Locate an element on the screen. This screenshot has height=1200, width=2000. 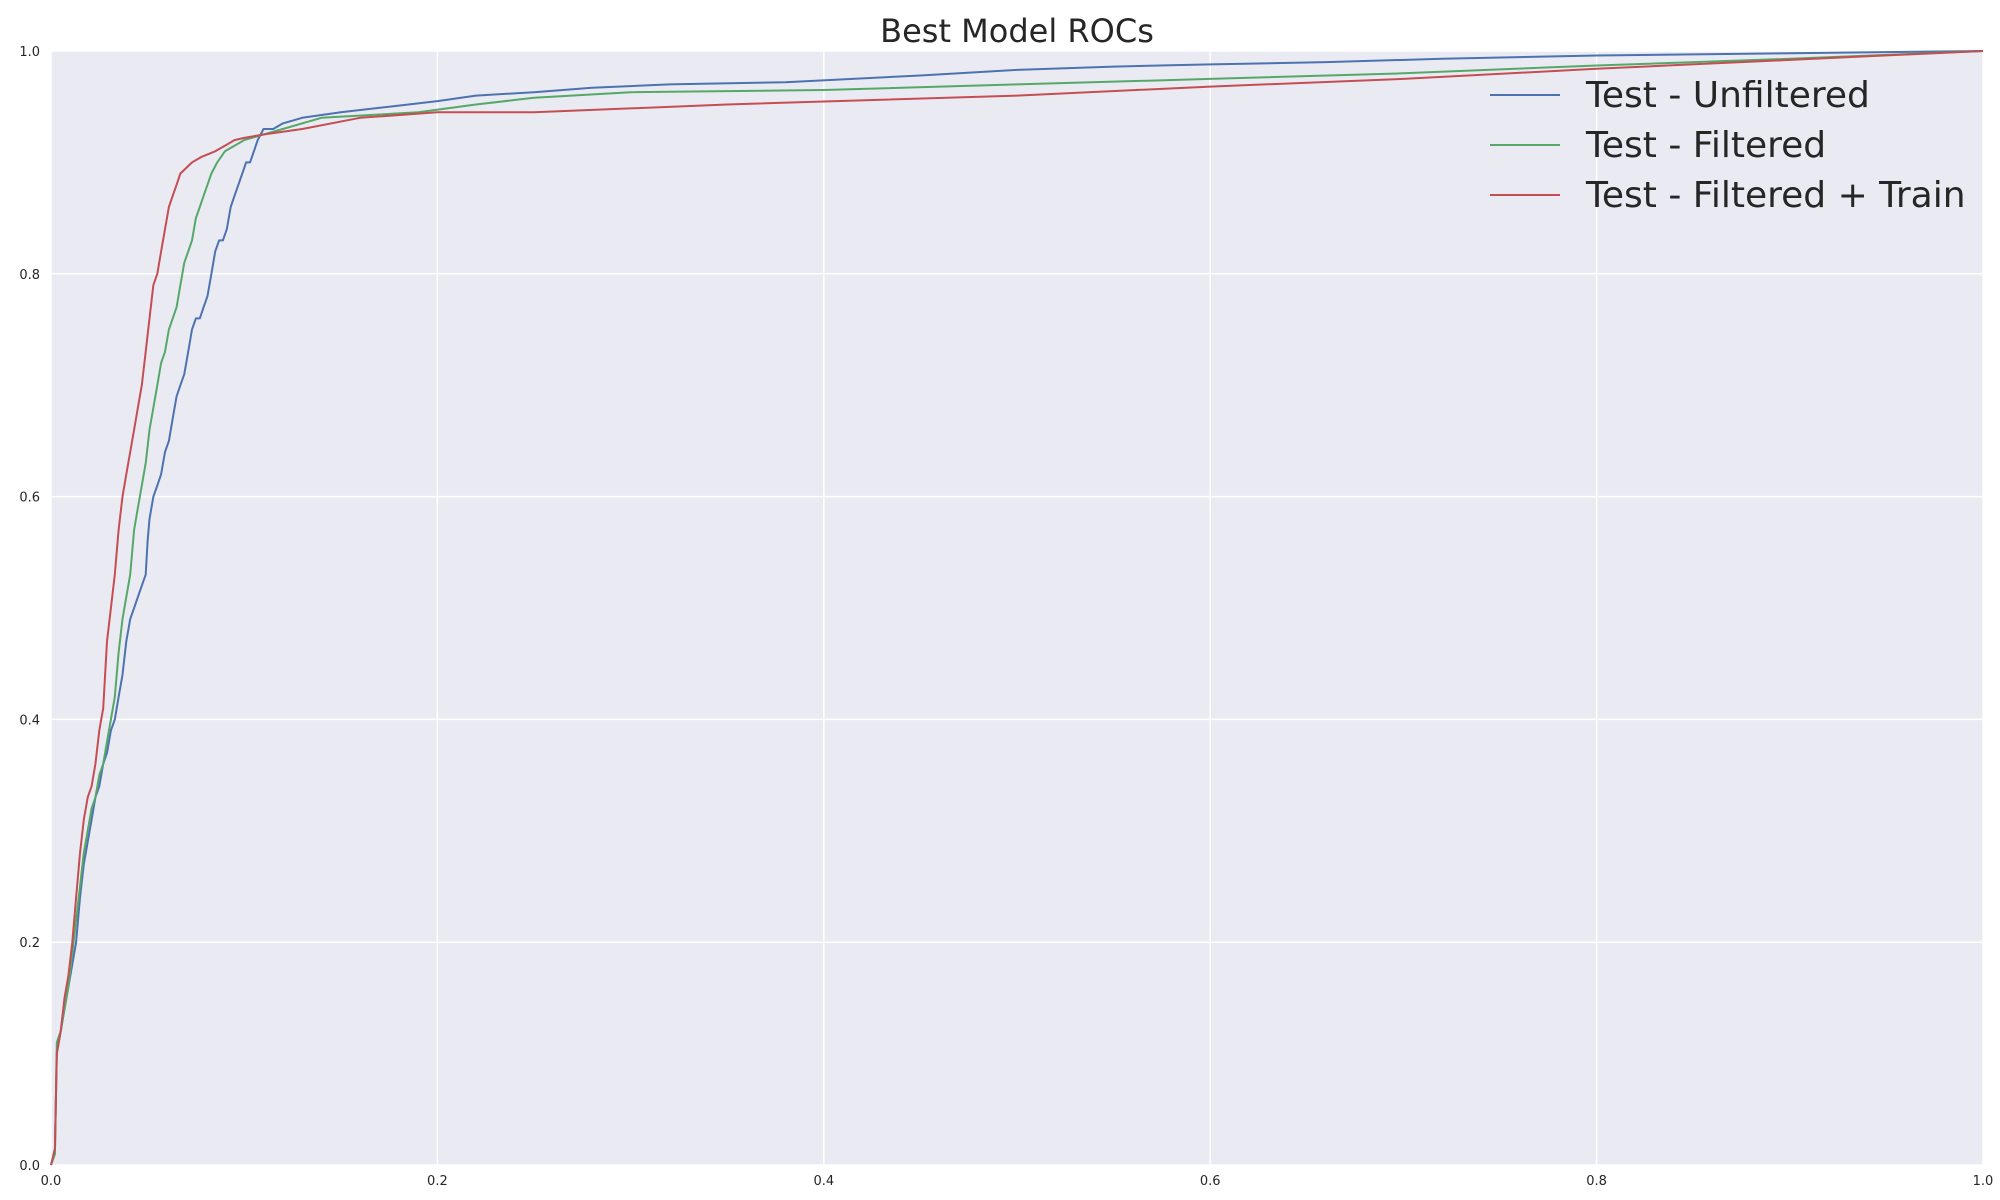
y-tick-label: 0.6 is located at coordinates (29, 498).